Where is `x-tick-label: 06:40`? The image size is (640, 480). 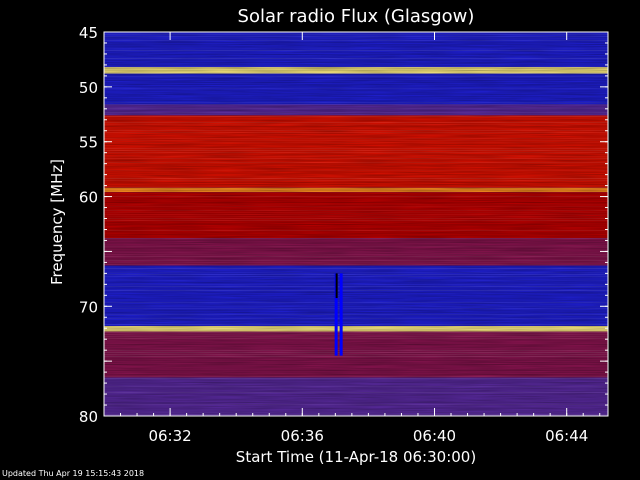
x-tick-label: 06:40 is located at coordinates (434, 436).